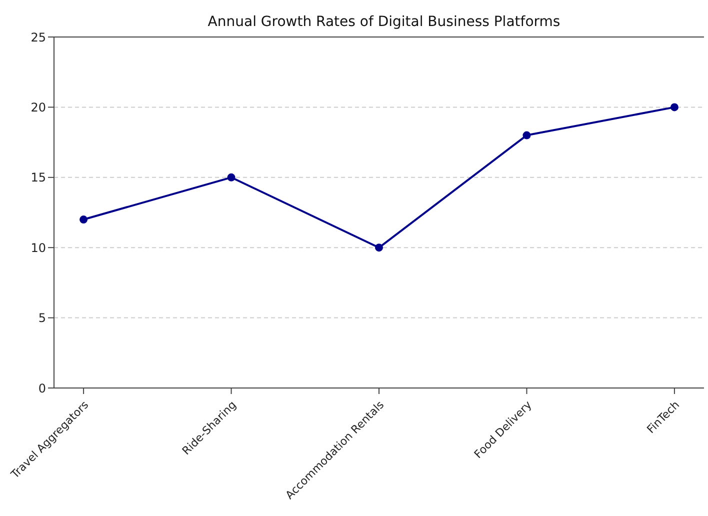 The height and width of the screenshot is (516, 708). Describe the element at coordinates (38, 247) in the screenshot. I see `y-tick-label: 10` at that location.